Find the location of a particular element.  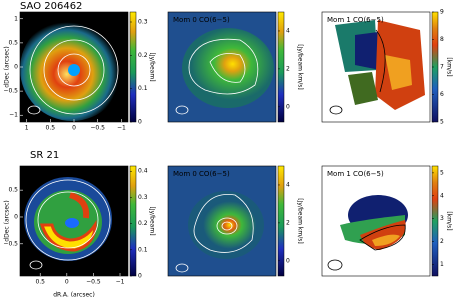

source-title: SR 21 is located at coordinates (44, 155).